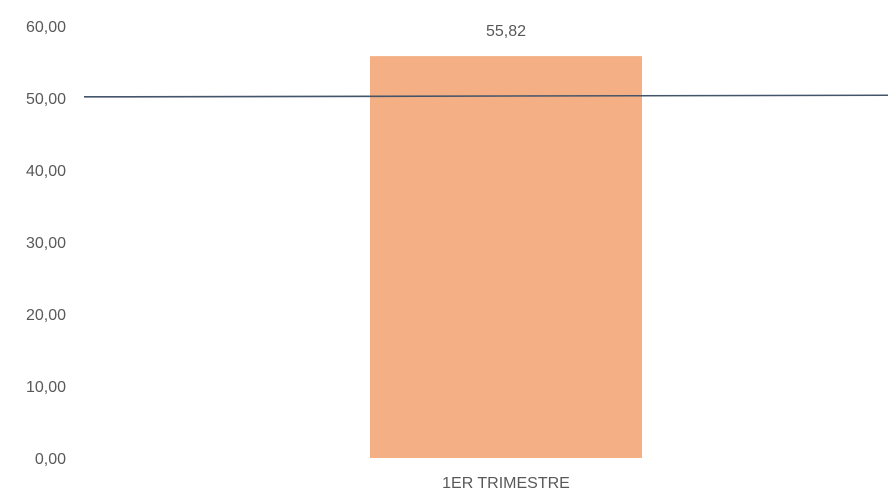 This screenshot has height=493, width=888. What do you see at coordinates (46, 387) in the screenshot?
I see `y-tick-label: 10,00` at bounding box center [46, 387].